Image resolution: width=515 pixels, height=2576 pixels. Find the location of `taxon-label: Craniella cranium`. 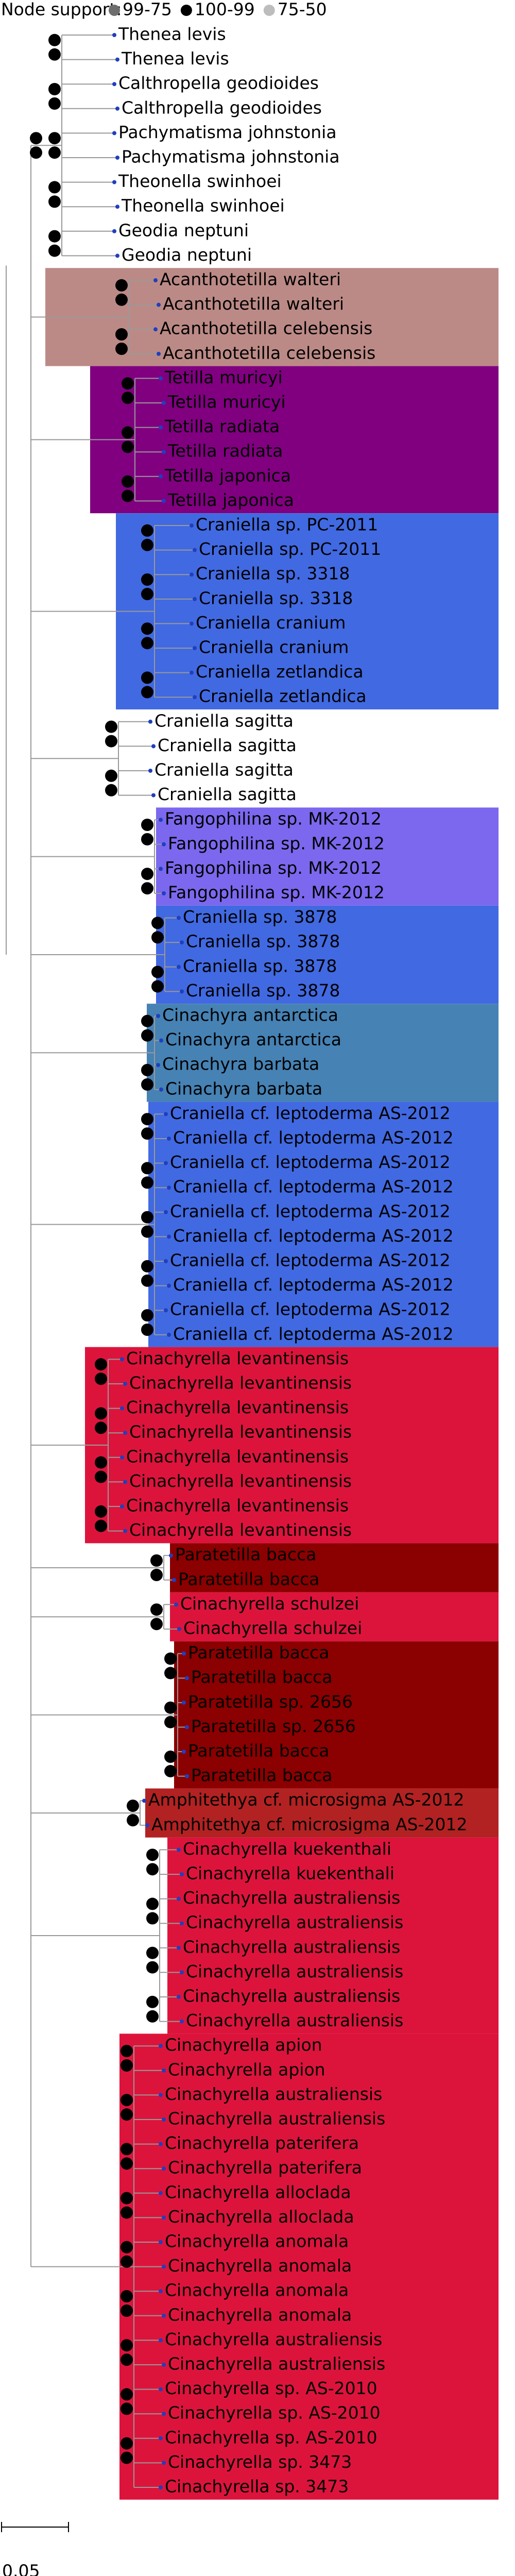

taxon-label: Craniella cranium is located at coordinates (271, 623).